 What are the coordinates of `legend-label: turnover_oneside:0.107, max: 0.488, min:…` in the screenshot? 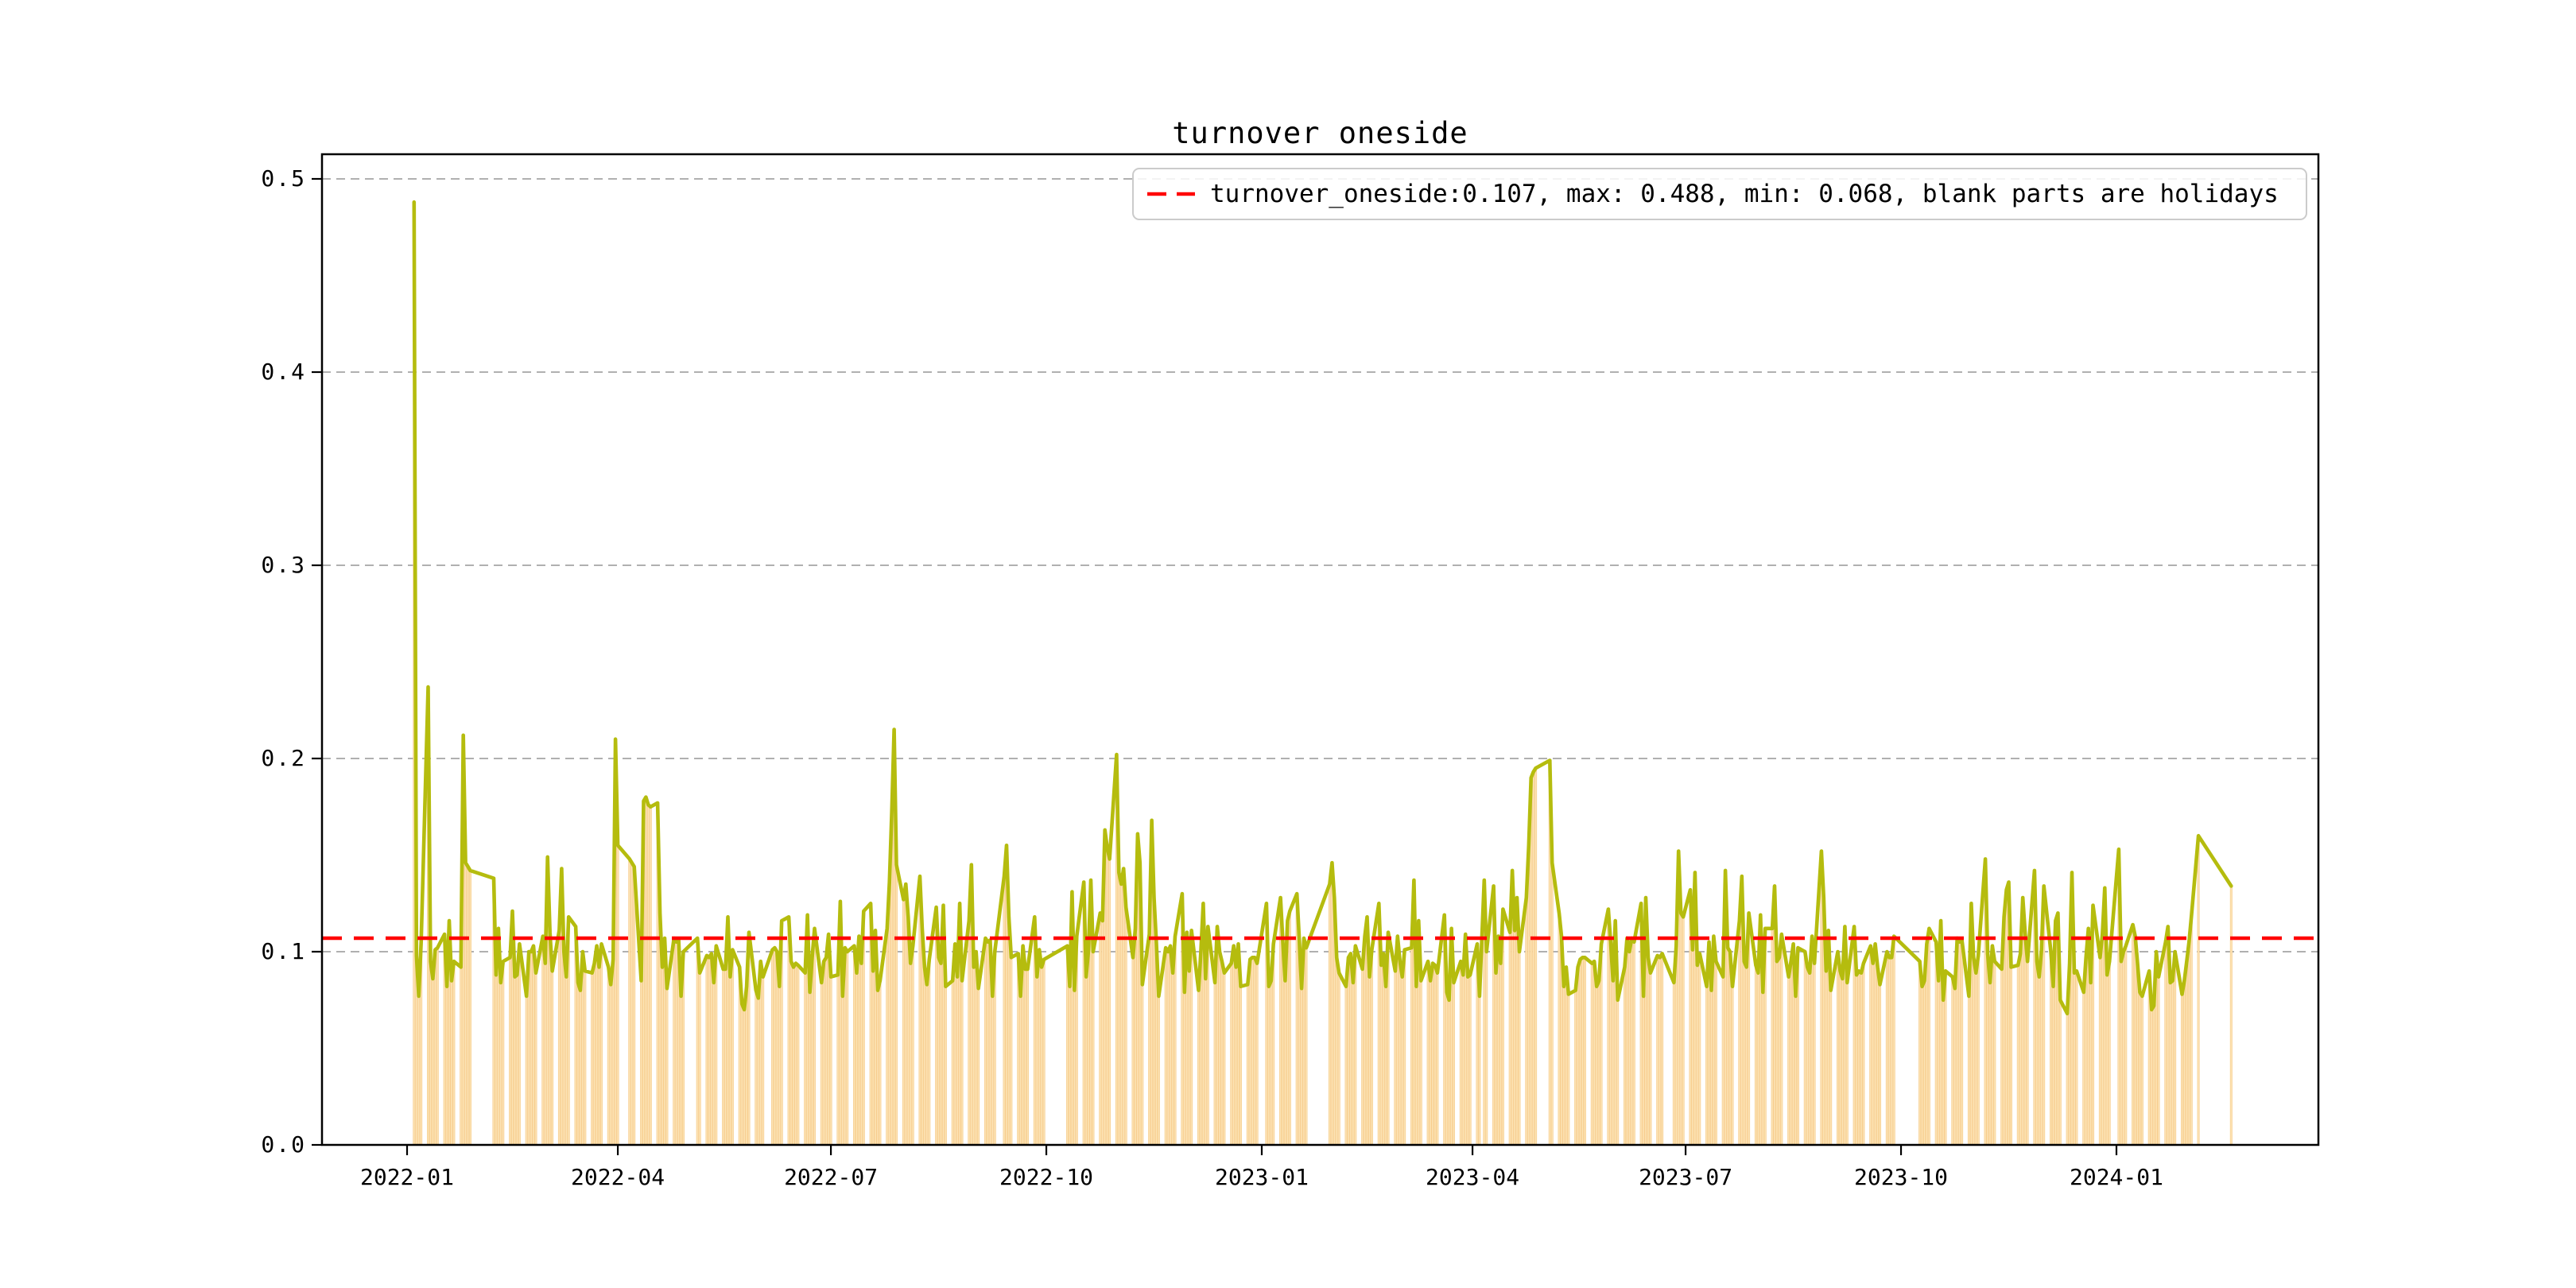 It's located at (1745, 194).